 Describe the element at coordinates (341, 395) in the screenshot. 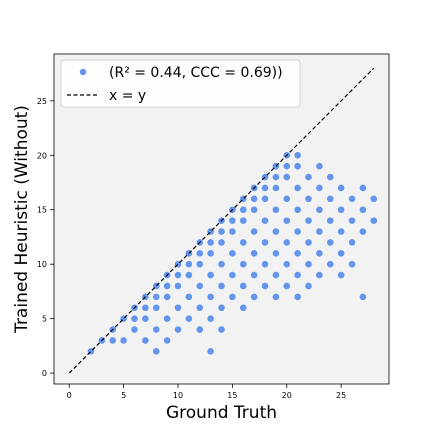

I see `x-tick-label: 25` at that location.